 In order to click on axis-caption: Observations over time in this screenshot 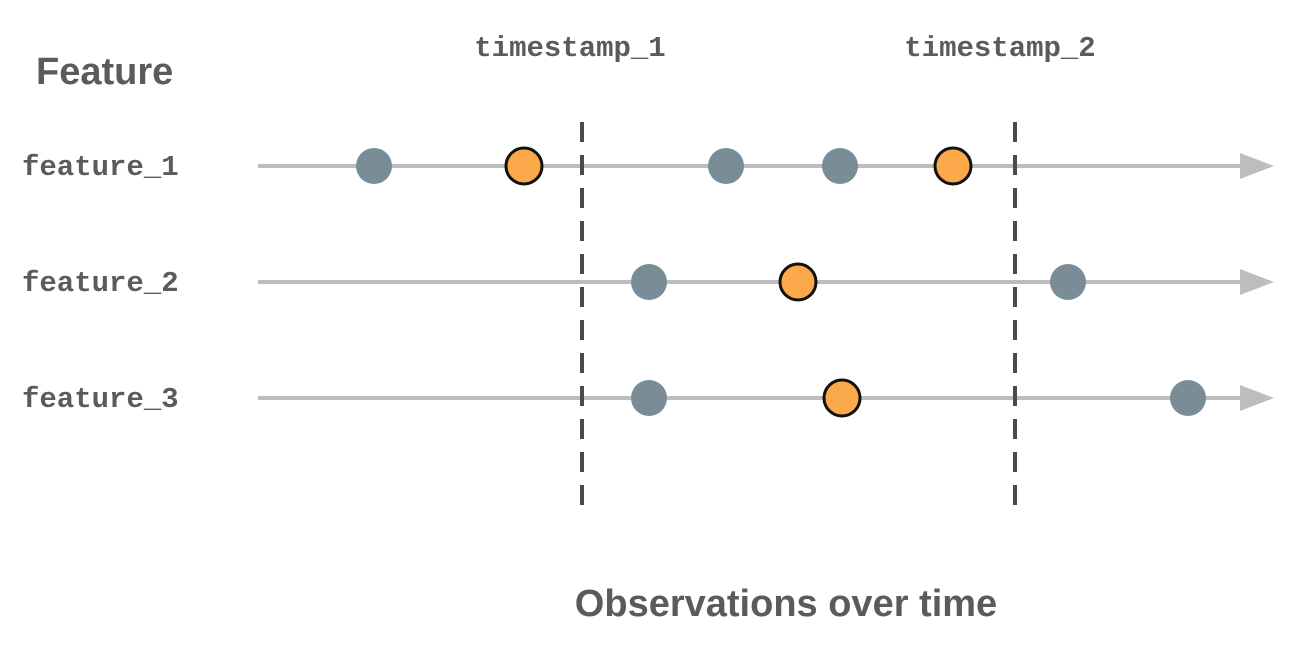, I will do `click(786, 604)`.